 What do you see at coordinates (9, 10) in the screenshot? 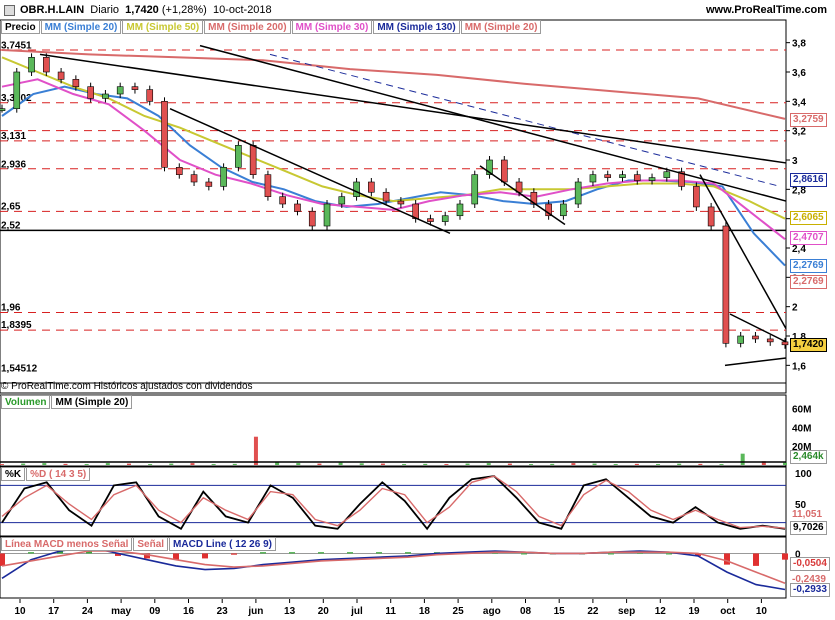
I see `chart-menu-icon` at bounding box center [9, 10].